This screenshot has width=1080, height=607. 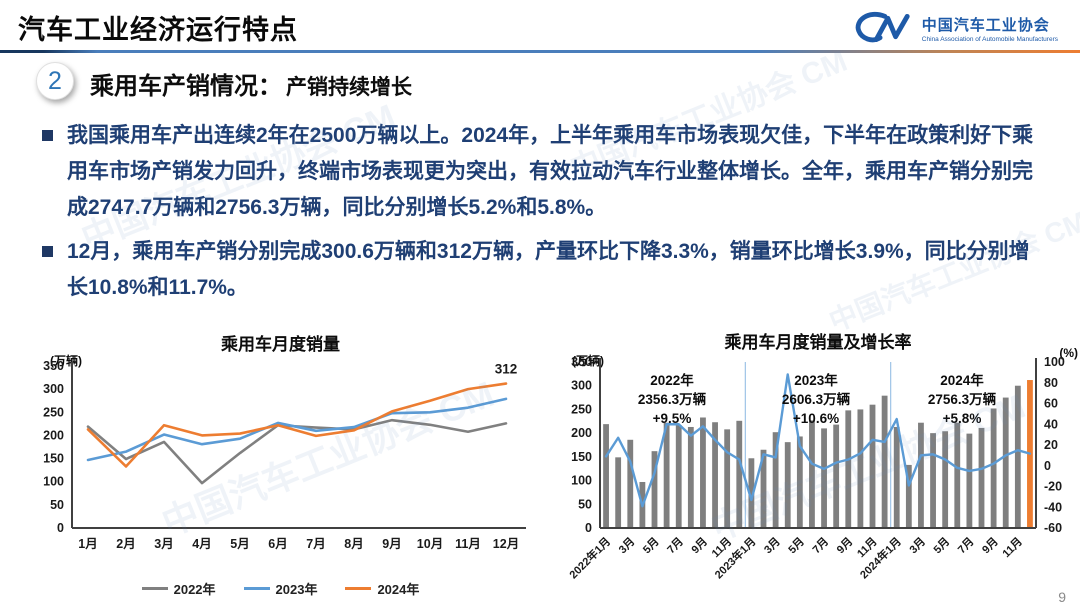 I want to click on svg-text: 2022年1月, so click(x=589, y=557).